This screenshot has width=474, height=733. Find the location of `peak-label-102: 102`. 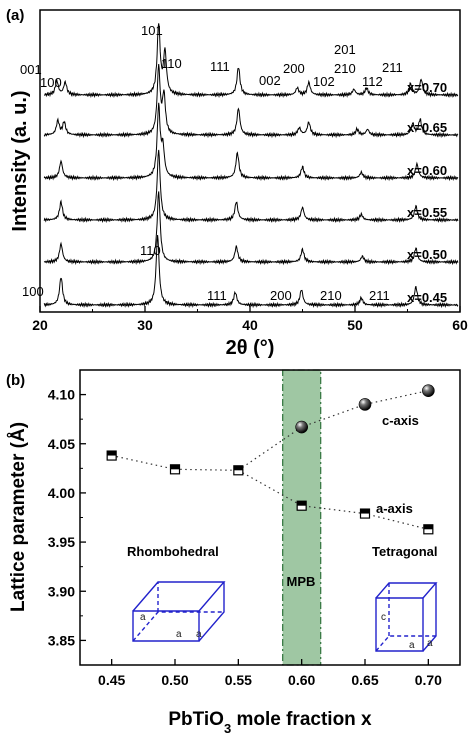

peak-label-102: 102 is located at coordinates (324, 81).